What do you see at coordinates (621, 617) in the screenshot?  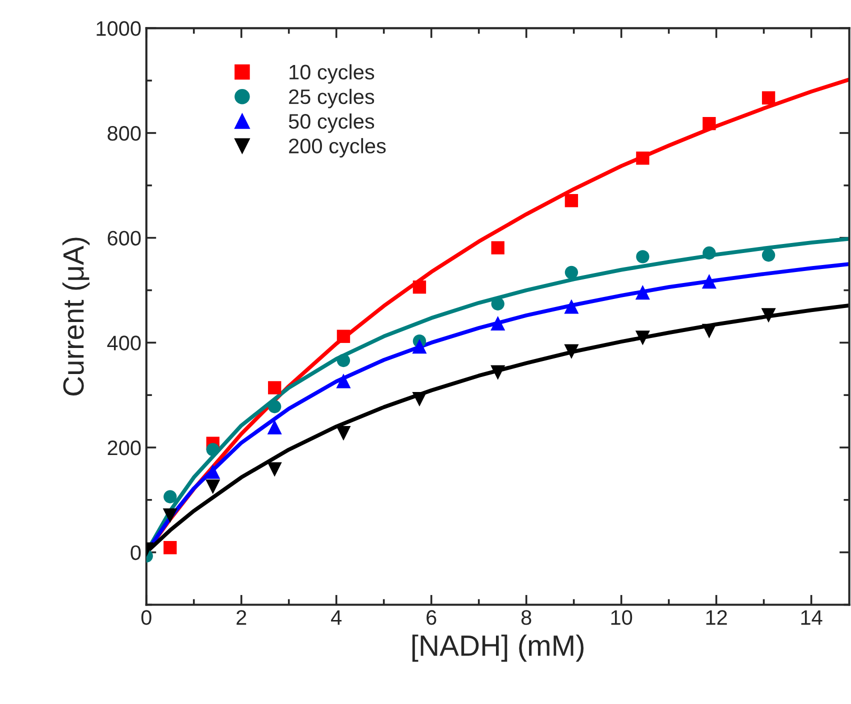 I see `x-tick-label: 10` at bounding box center [621, 617].